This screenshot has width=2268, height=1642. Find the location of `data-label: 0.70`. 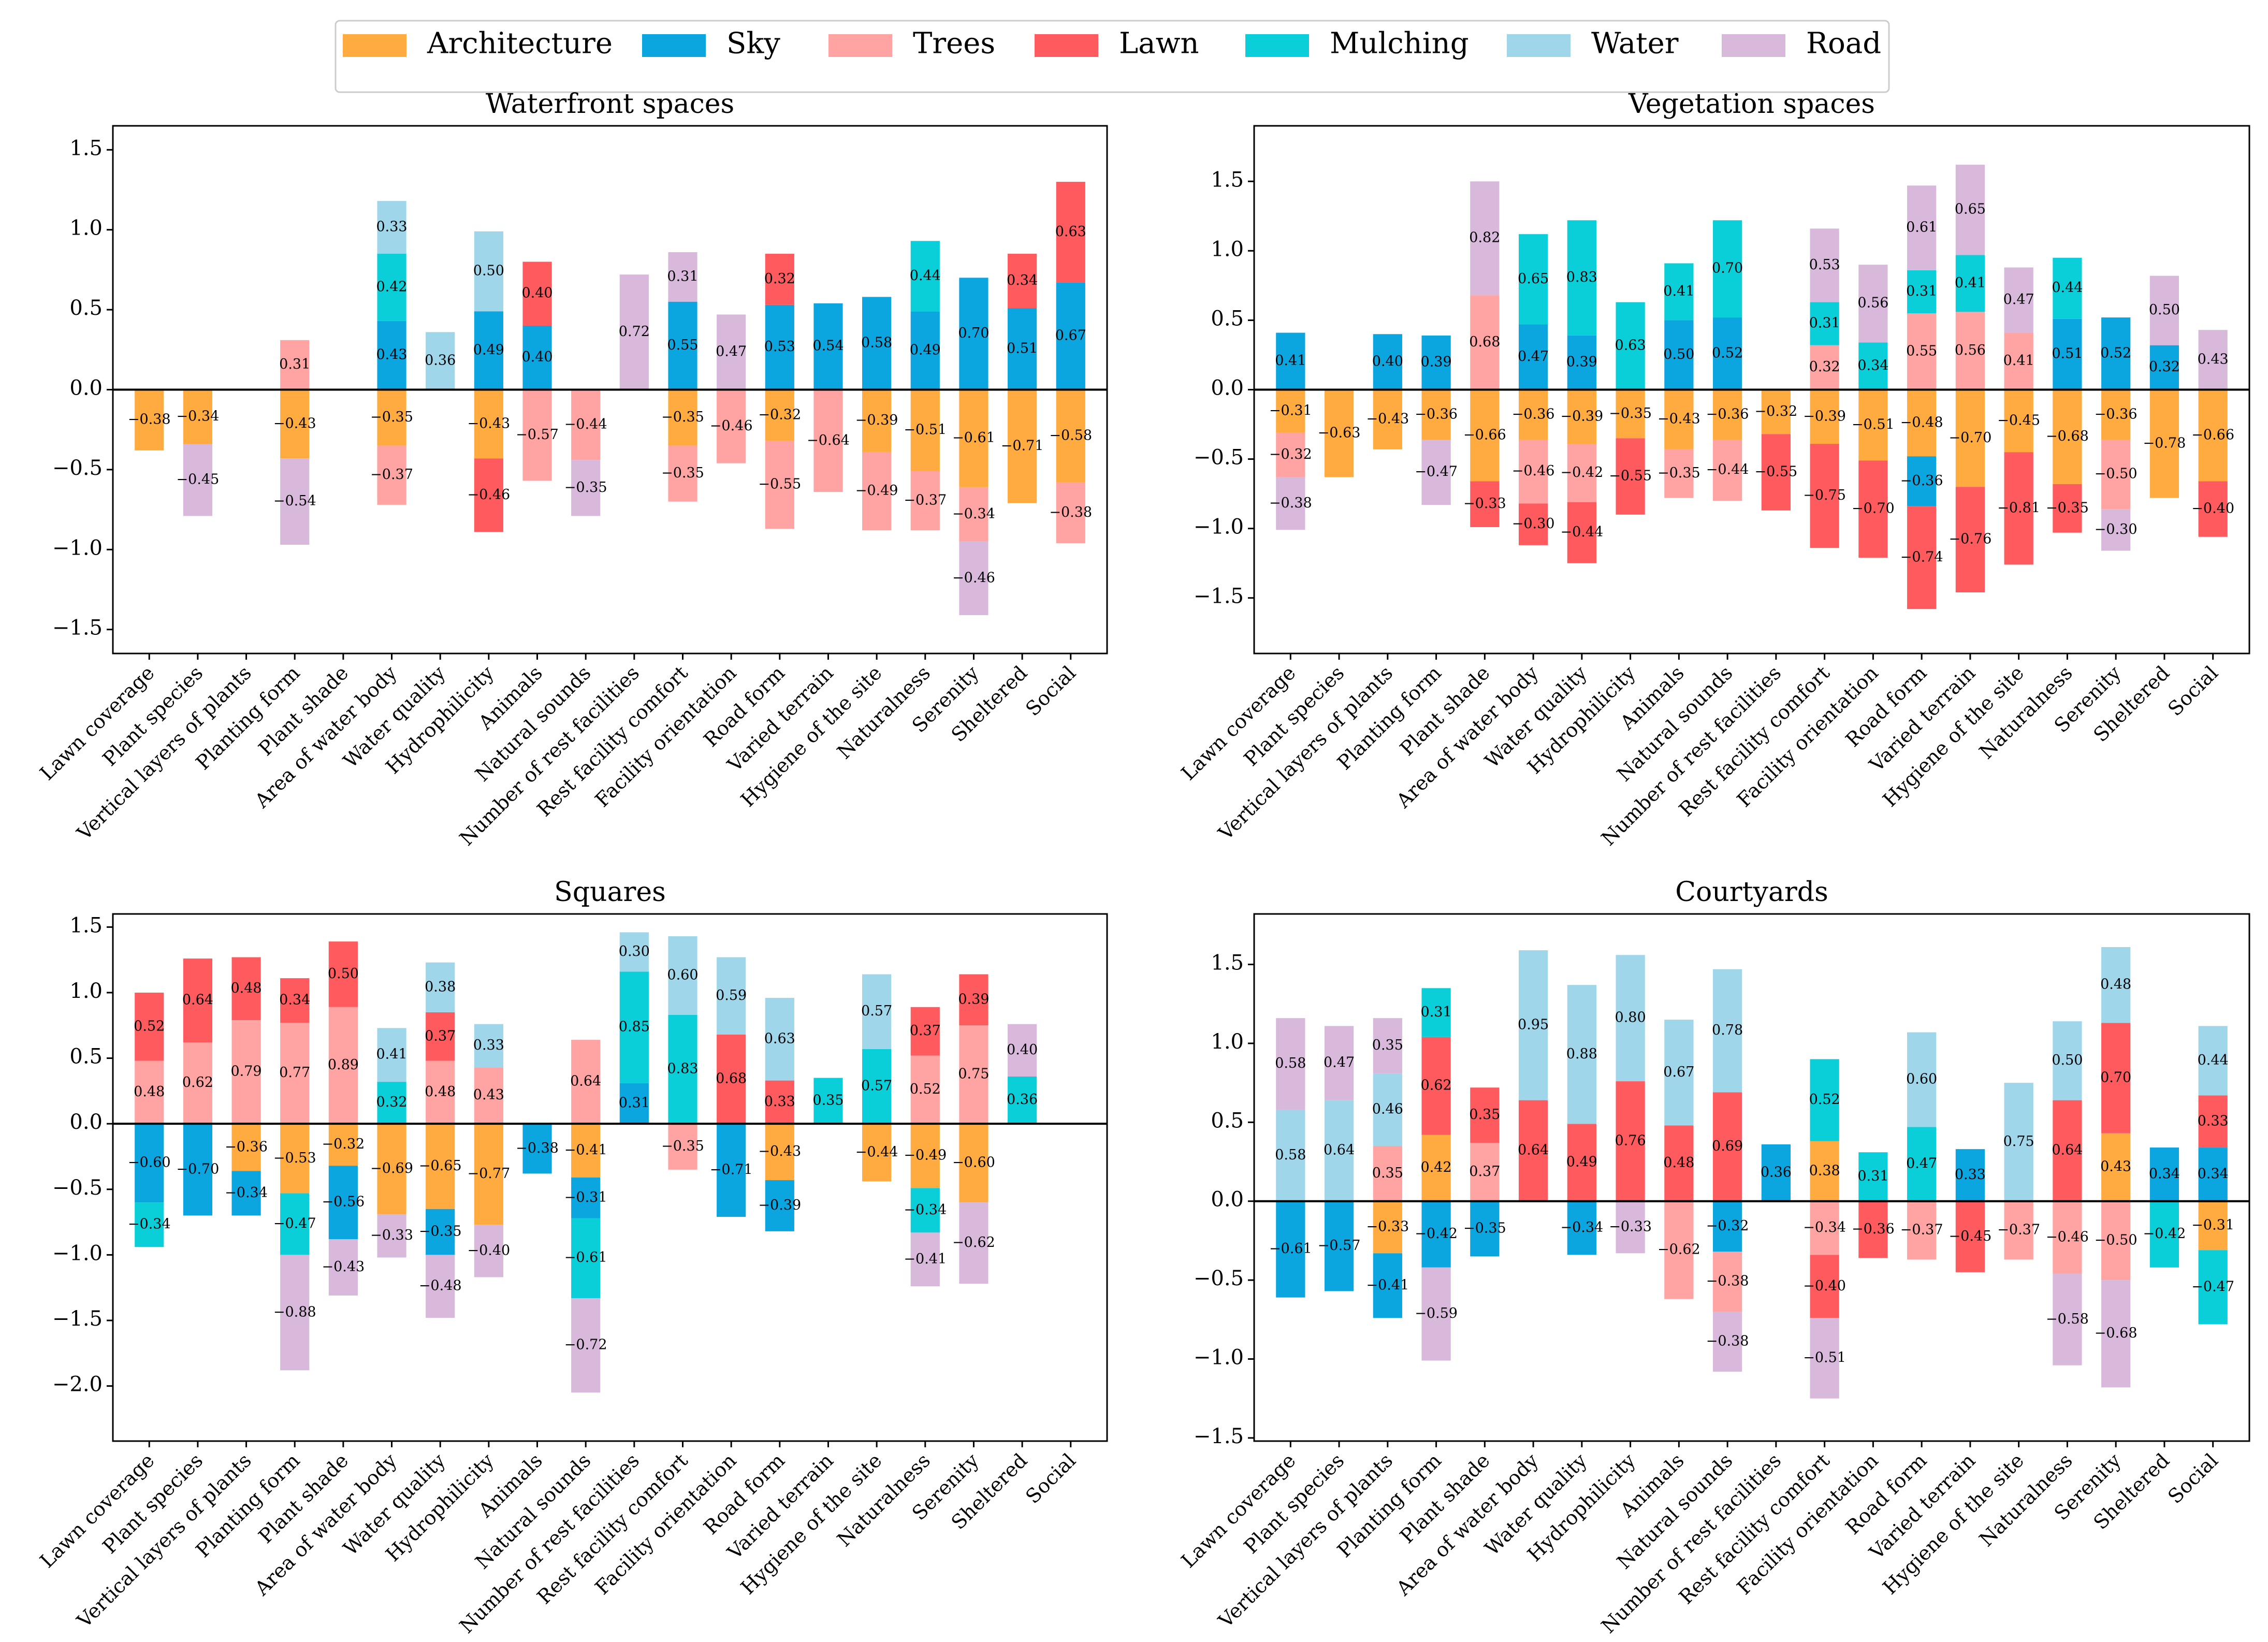

data-label: 0.70 is located at coordinates (1727, 268).